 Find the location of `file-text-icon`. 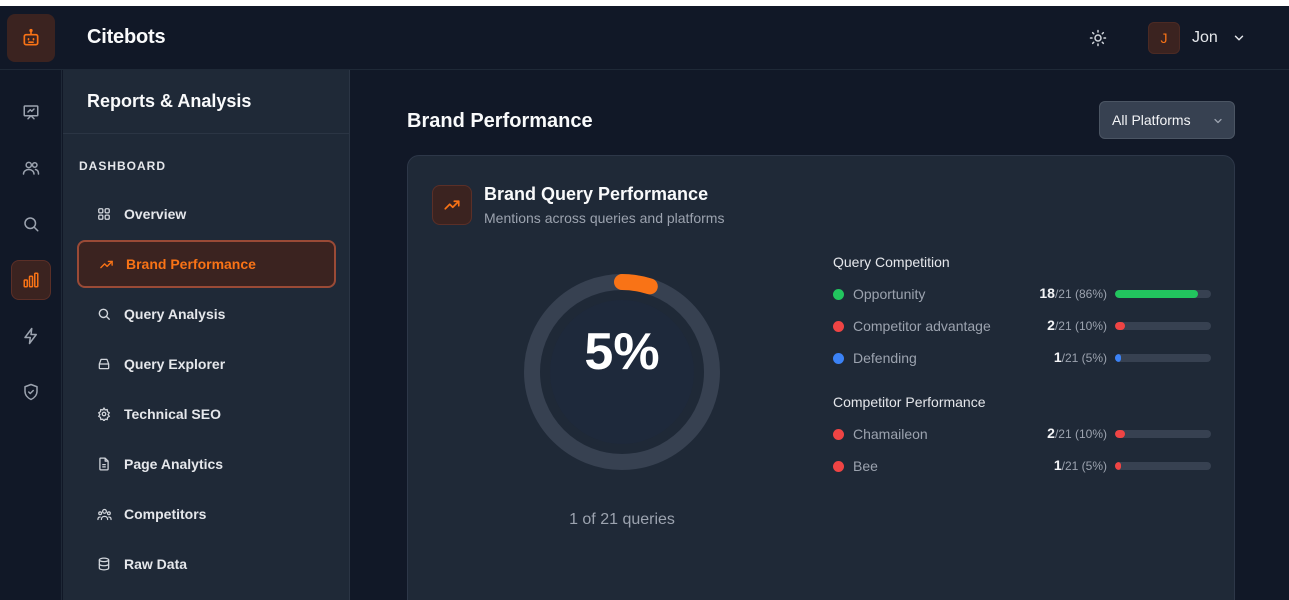

file-text-icon is located at coordinates (104, 464).